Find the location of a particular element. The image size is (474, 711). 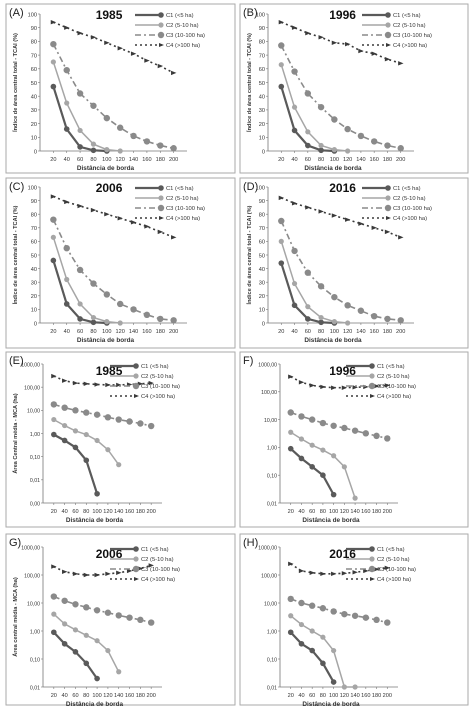

y-tick-label: 70 is located at coordinates (262, 56).